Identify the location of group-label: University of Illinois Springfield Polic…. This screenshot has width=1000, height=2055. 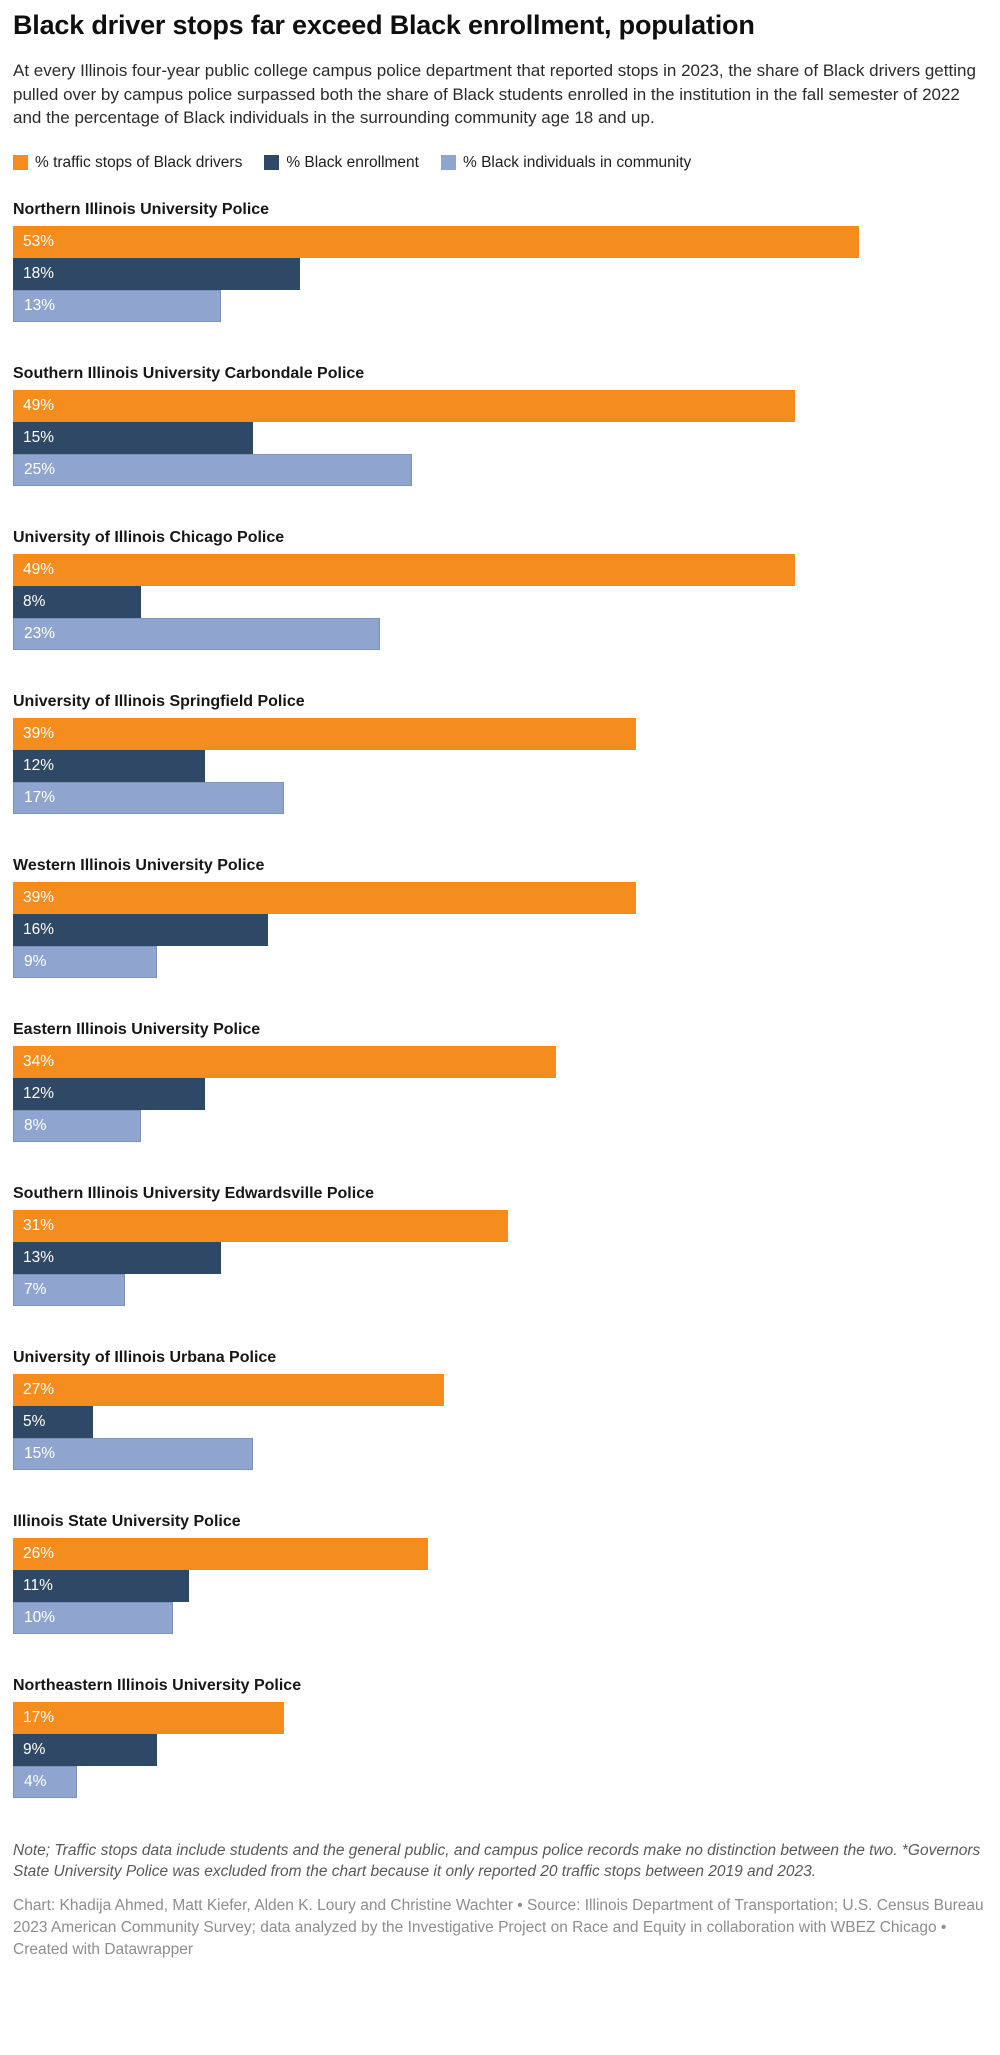
(159, 701).